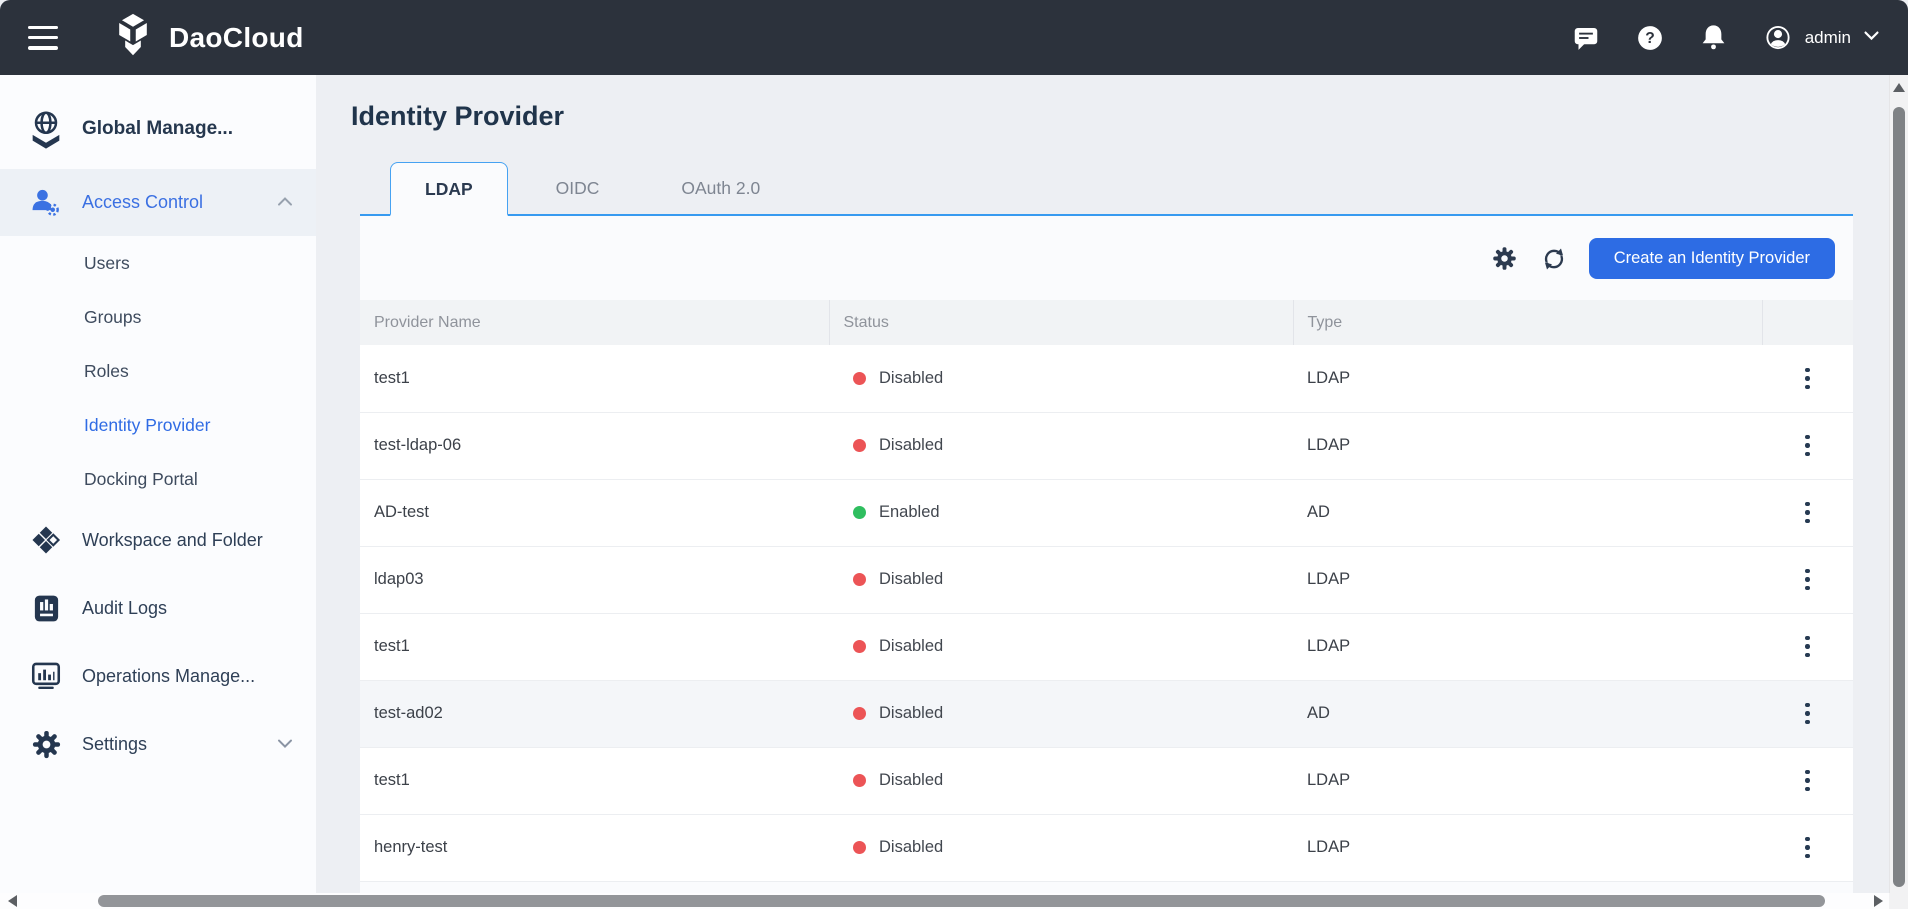 The width and height of the screenshot is (1908, 909). What do you see at coordinates (1711, 258) in the screenshot?
I see `create-identity-provider-button: Create an Identity Provider` at bounding box center [1711, 258].